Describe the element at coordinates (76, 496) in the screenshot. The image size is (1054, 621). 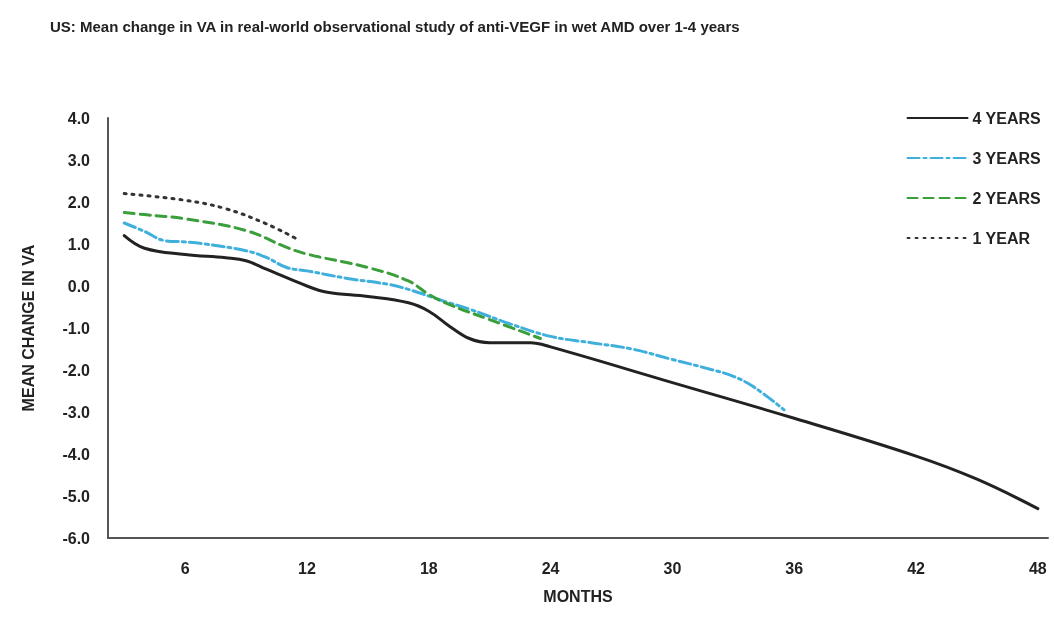
I see `y-tick-label: -5.0` at that location.